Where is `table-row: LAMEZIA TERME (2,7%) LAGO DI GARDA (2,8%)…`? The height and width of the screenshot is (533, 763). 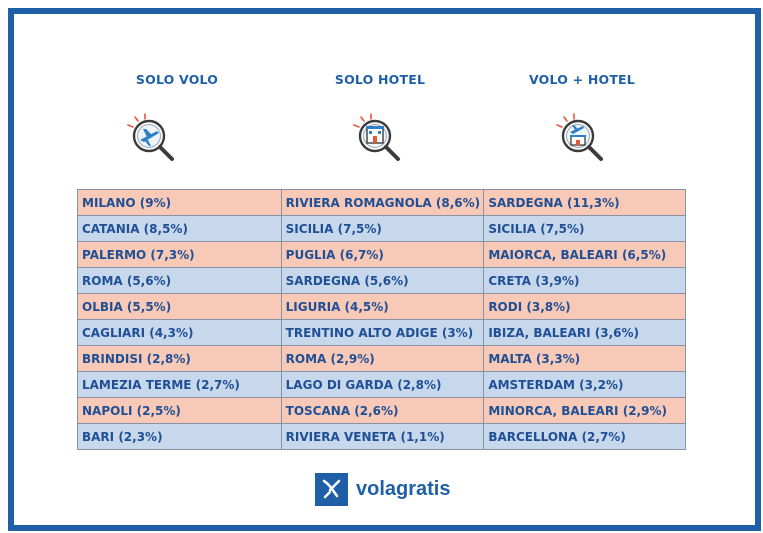
table-row: LAMEZIA TERME (2,7%) LAGO DI GARDA (2,8%)… is located at coordinates (381, 384).